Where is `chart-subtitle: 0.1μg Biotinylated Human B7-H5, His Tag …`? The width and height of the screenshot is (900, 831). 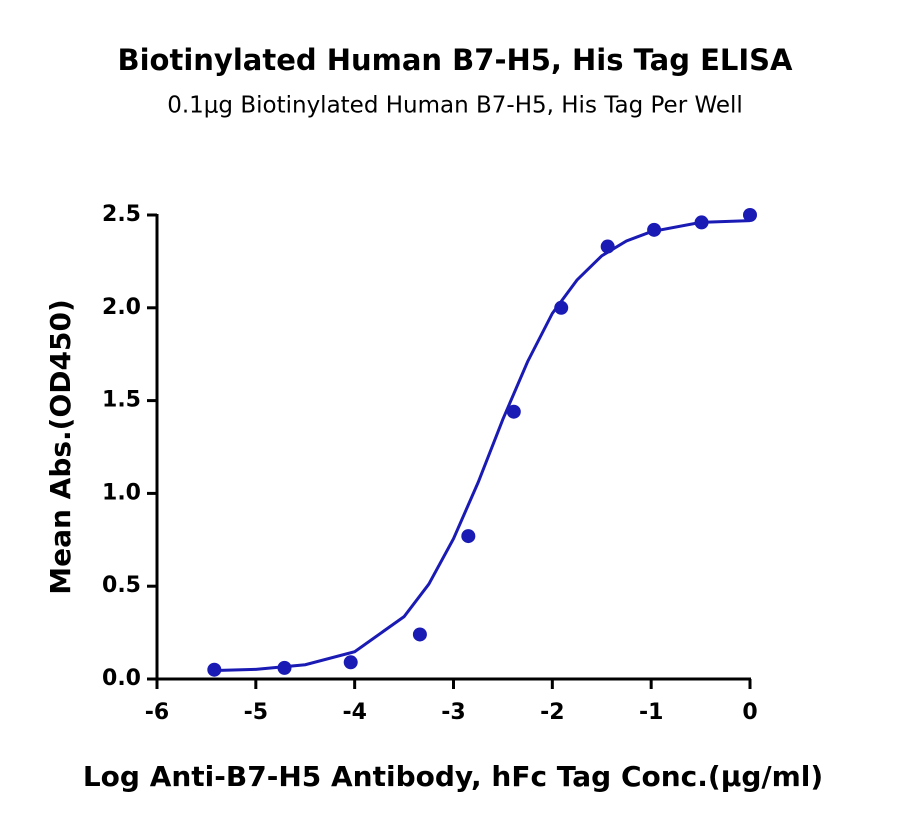
chart-subtitle: 0.1μg Biotinylated Human B7-H5, His Tag … is located at coordinates (455, 106).